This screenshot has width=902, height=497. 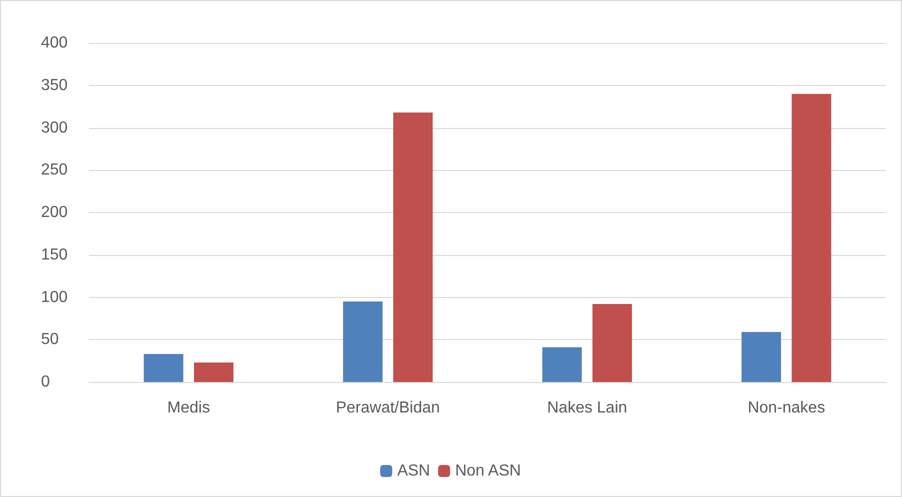 What do you see at coordinates (54, 255) in the screenshot?
I see `y-tick-label: 150` at bounding box center [54, 255].